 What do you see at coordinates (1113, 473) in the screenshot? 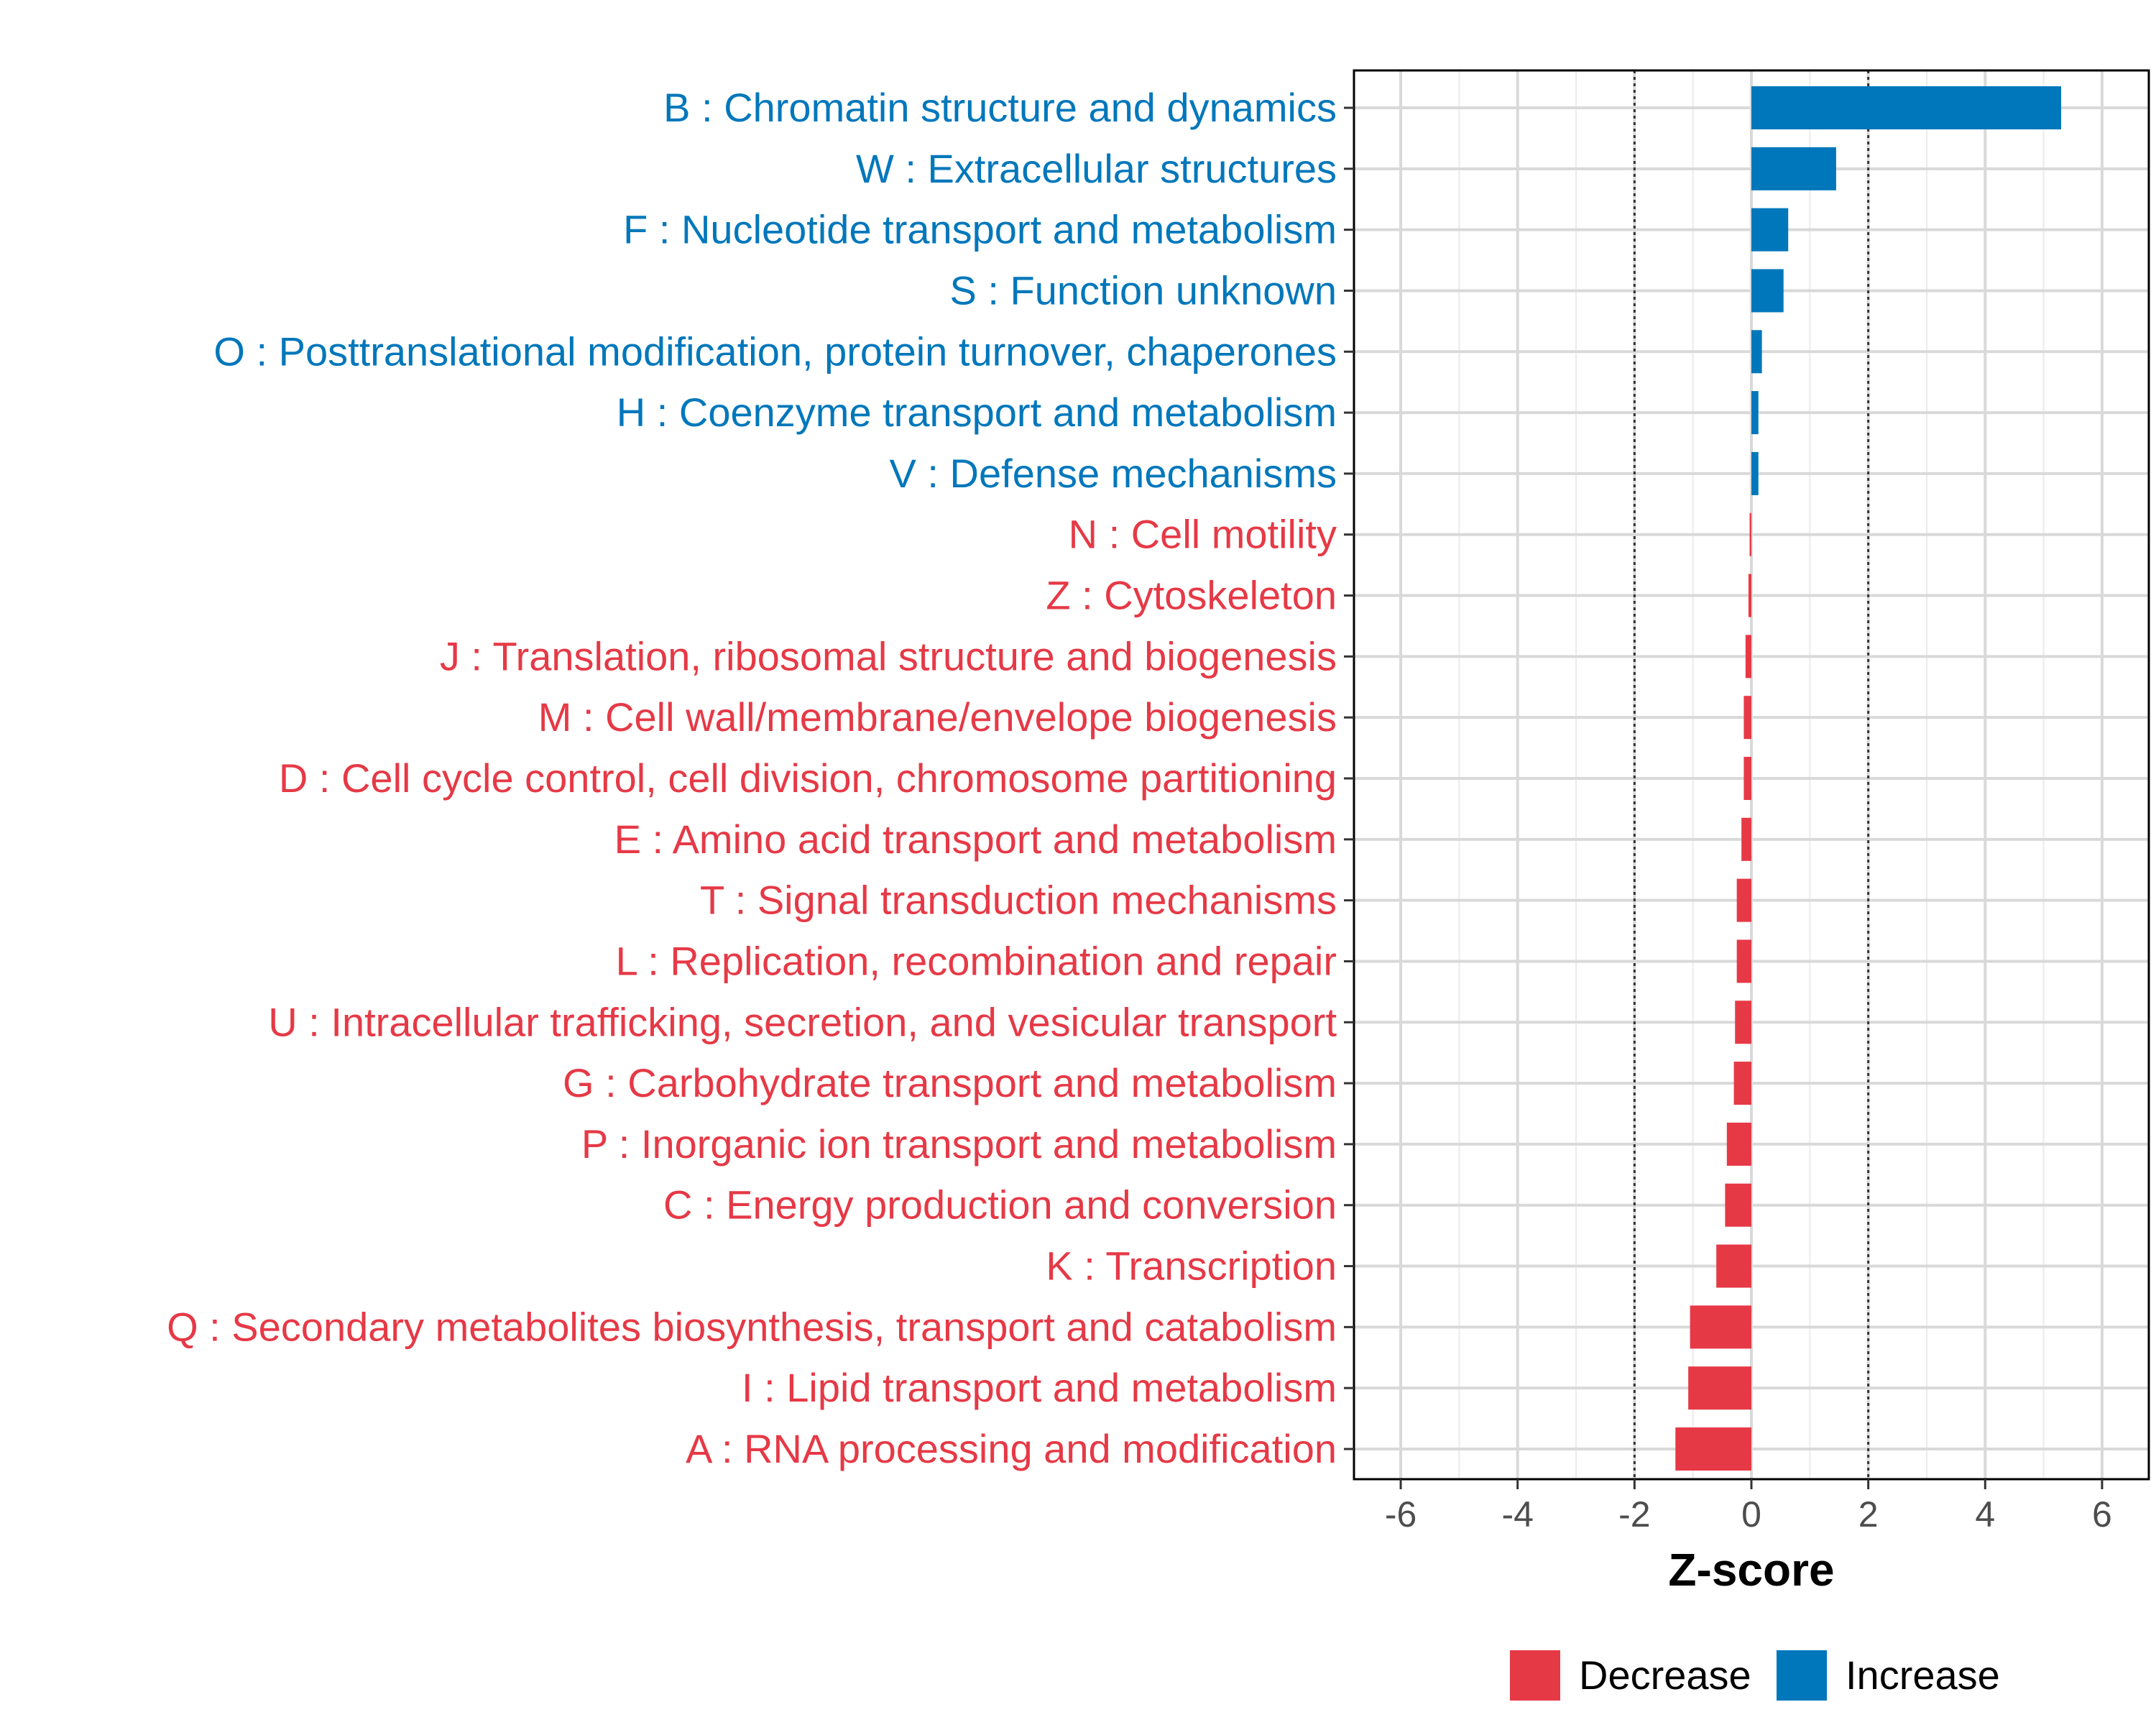
I see `category-label: V : Defense mechanisms` at bounding box center [1113, 473].